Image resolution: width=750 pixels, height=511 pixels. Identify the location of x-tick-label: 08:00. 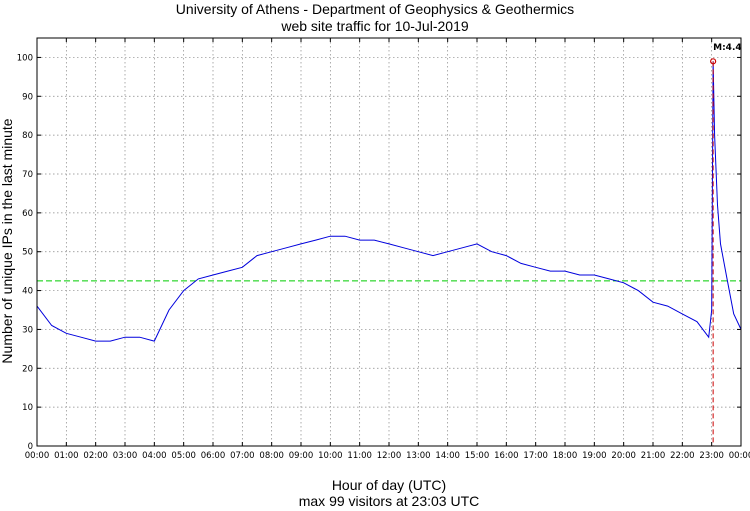
(271, 456).